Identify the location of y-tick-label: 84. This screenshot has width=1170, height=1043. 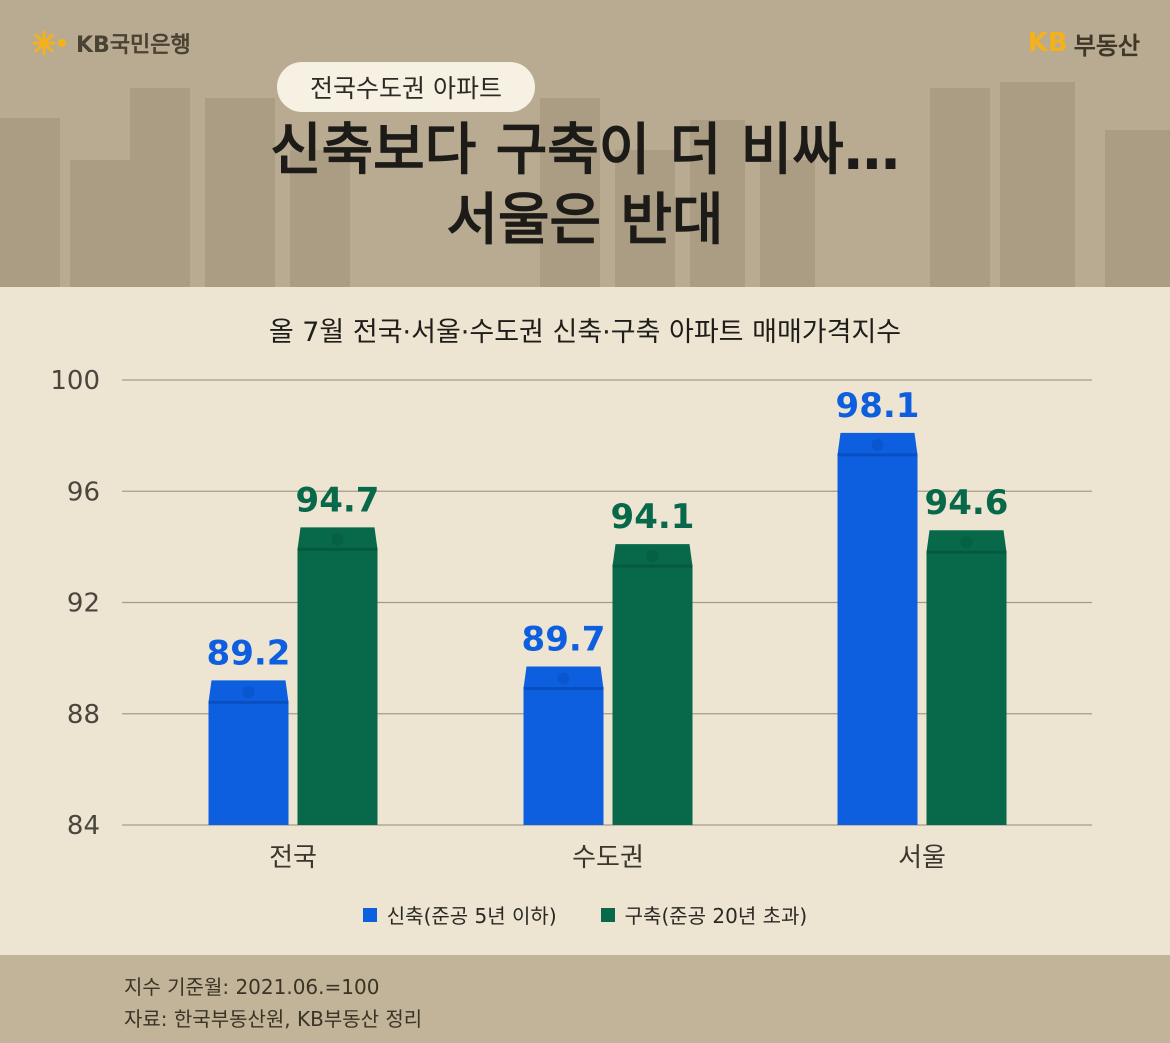
(83, 826).